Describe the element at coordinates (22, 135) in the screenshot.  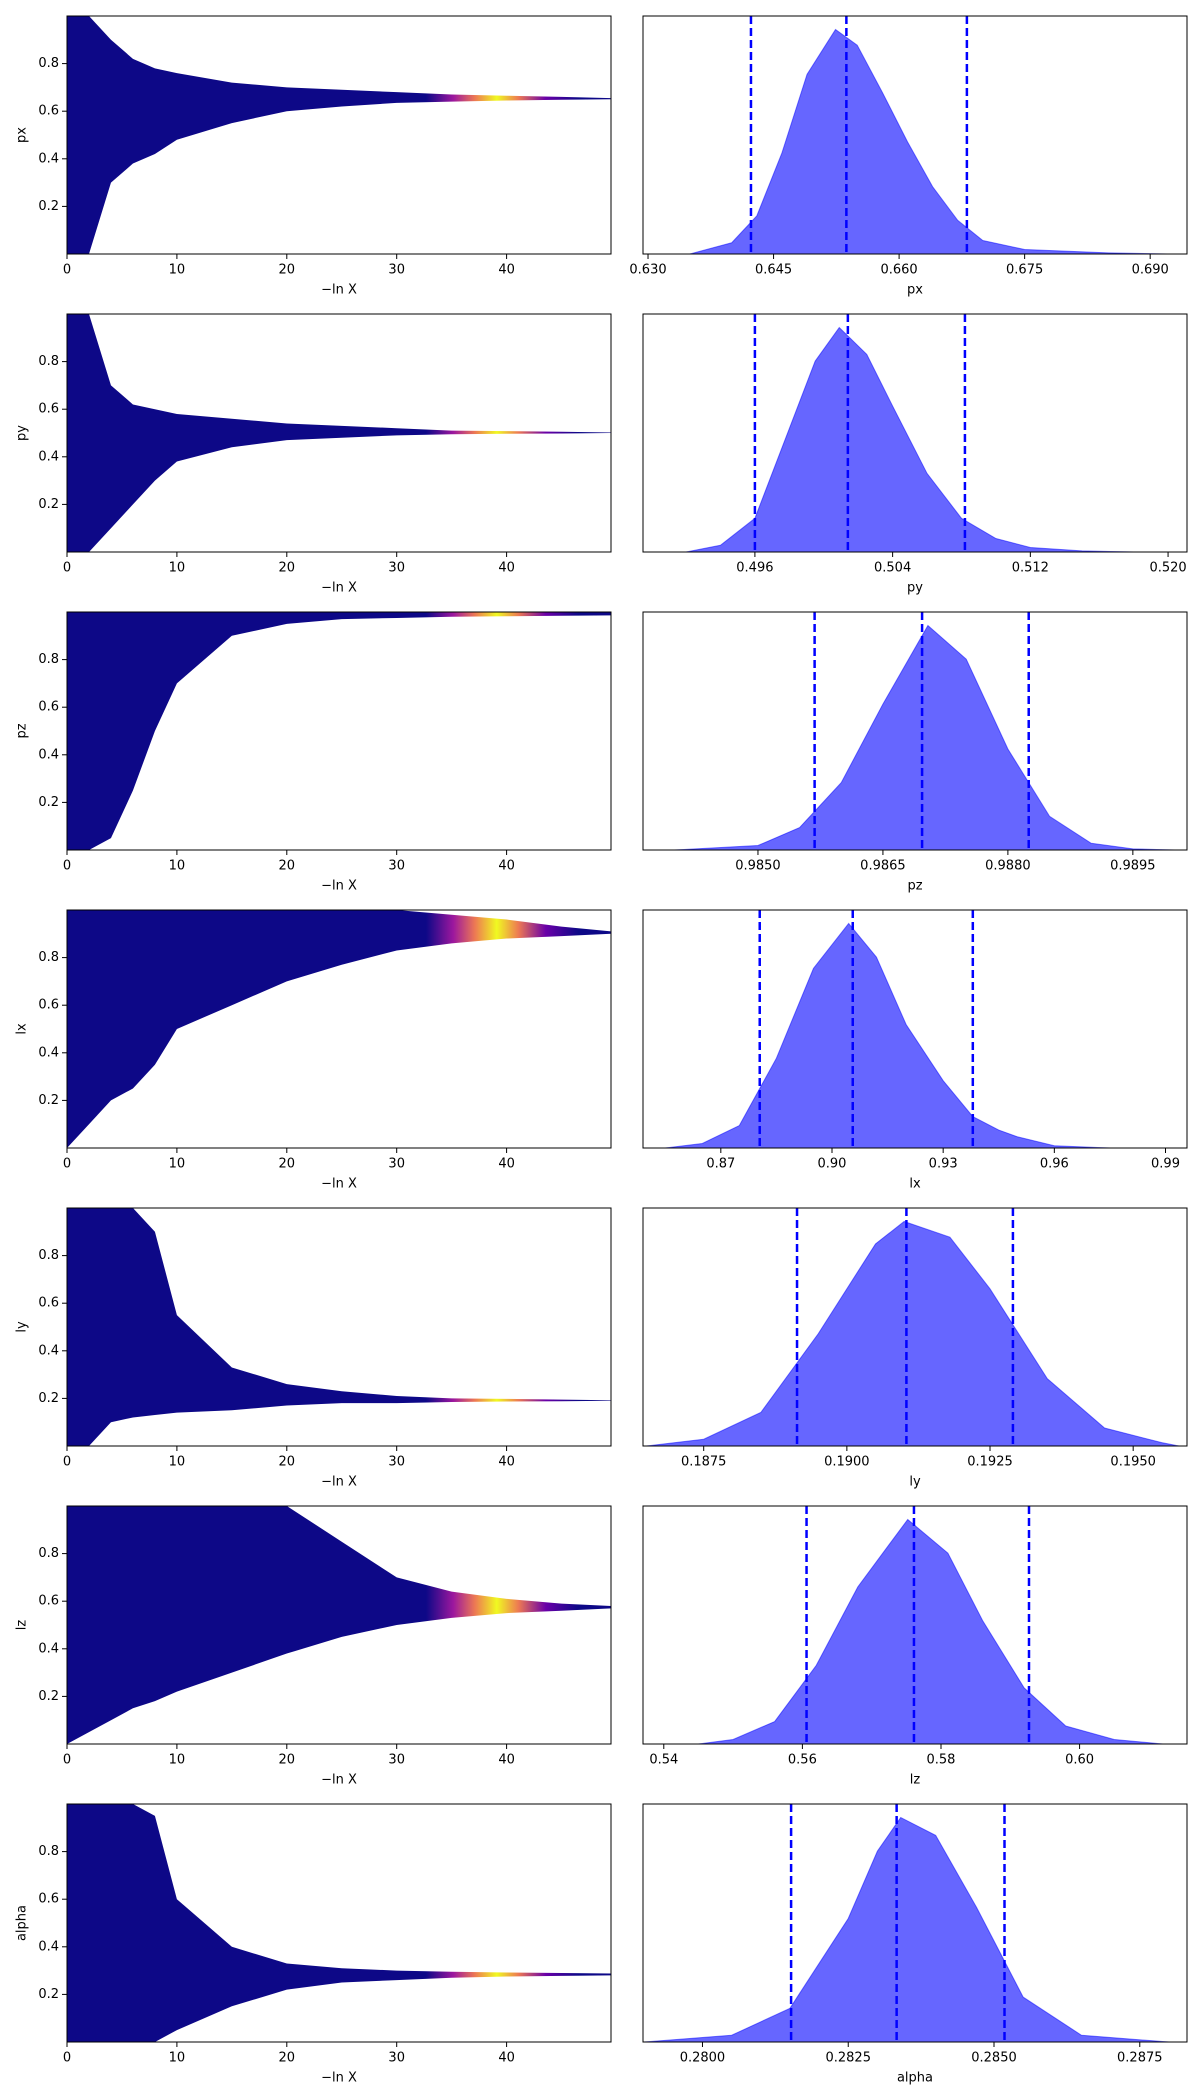
I see `y-axis-label: px` at that location.